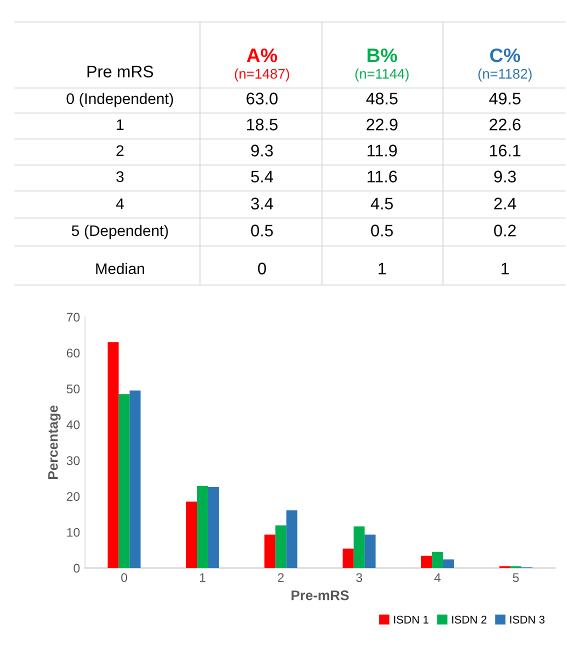  What do you see at coordinates (73, 461) in the screenshot?
I see `y-tick-label: 30` at bounding box center [73, 461].